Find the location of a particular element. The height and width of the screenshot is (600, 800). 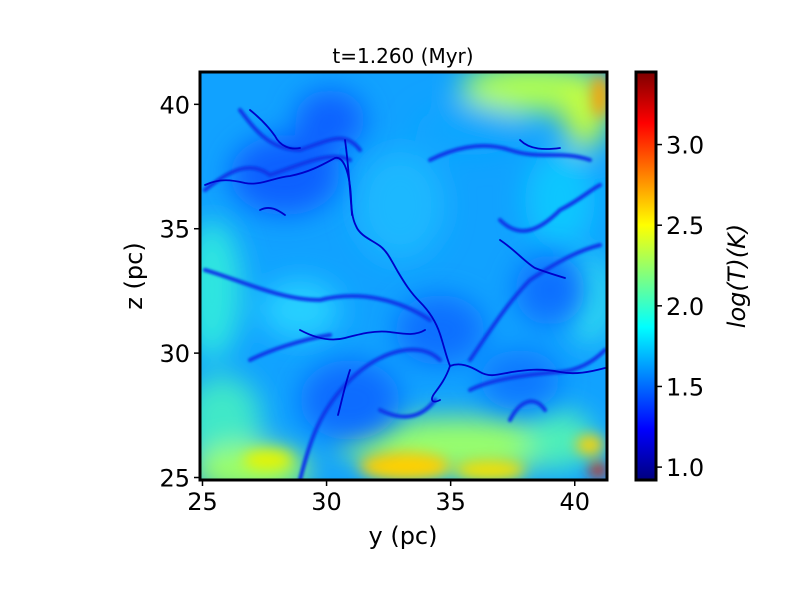

y-tick-label: 40 is located at coordinates (174, 105).